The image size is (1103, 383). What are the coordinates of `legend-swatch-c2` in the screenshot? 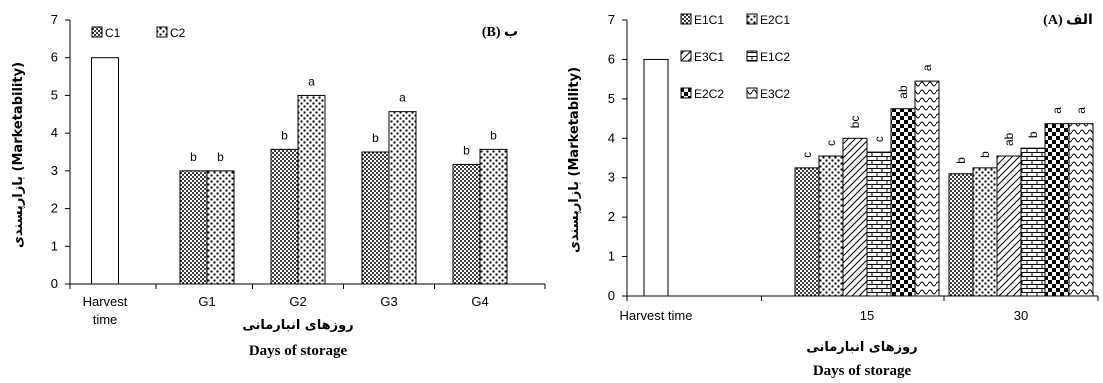 It's located at (162, 32).